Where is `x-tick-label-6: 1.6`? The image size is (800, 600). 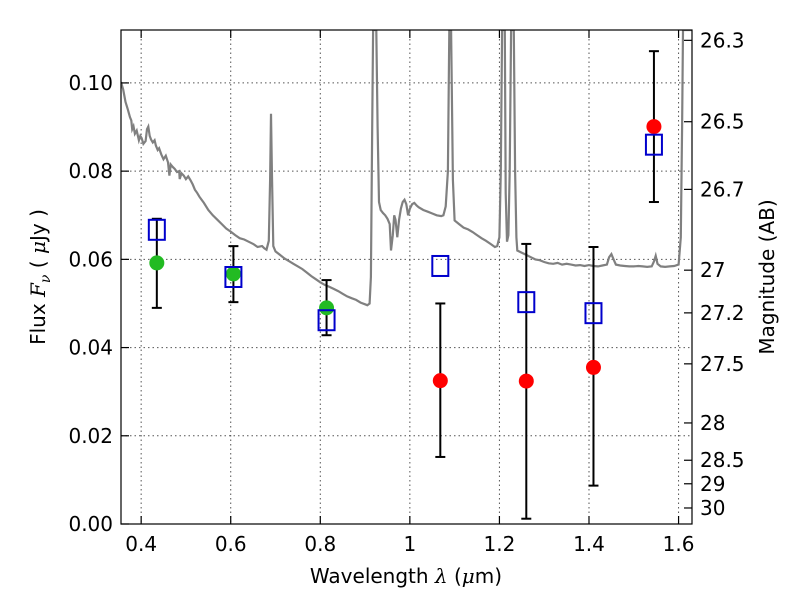 x-tick-label-6: 1.6 is located at coordinates (679, 544).